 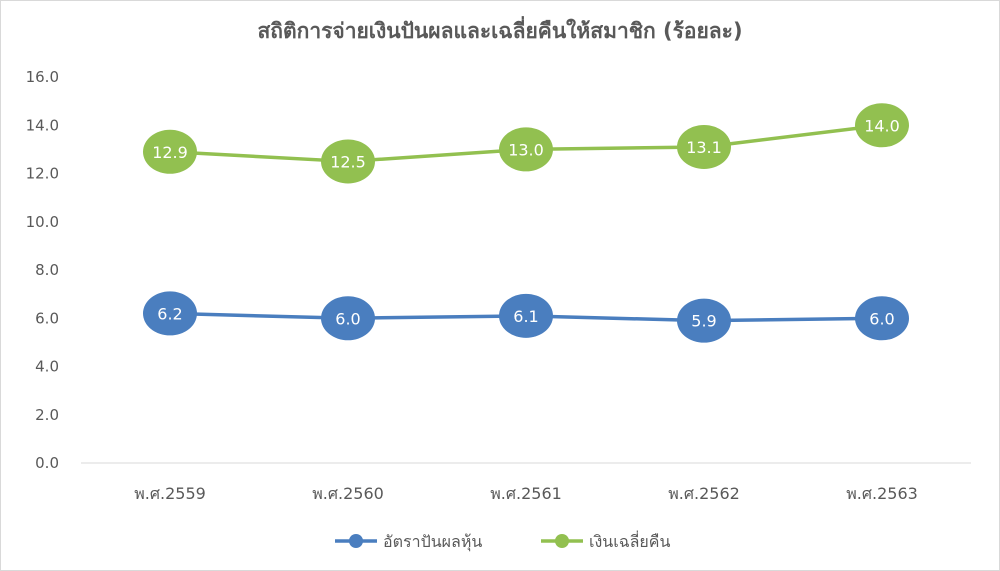 What do you see at coordinates (42, 77) in the screenshot?
I see `y-tick-label: 16.0` at bounding box center [42, 77].